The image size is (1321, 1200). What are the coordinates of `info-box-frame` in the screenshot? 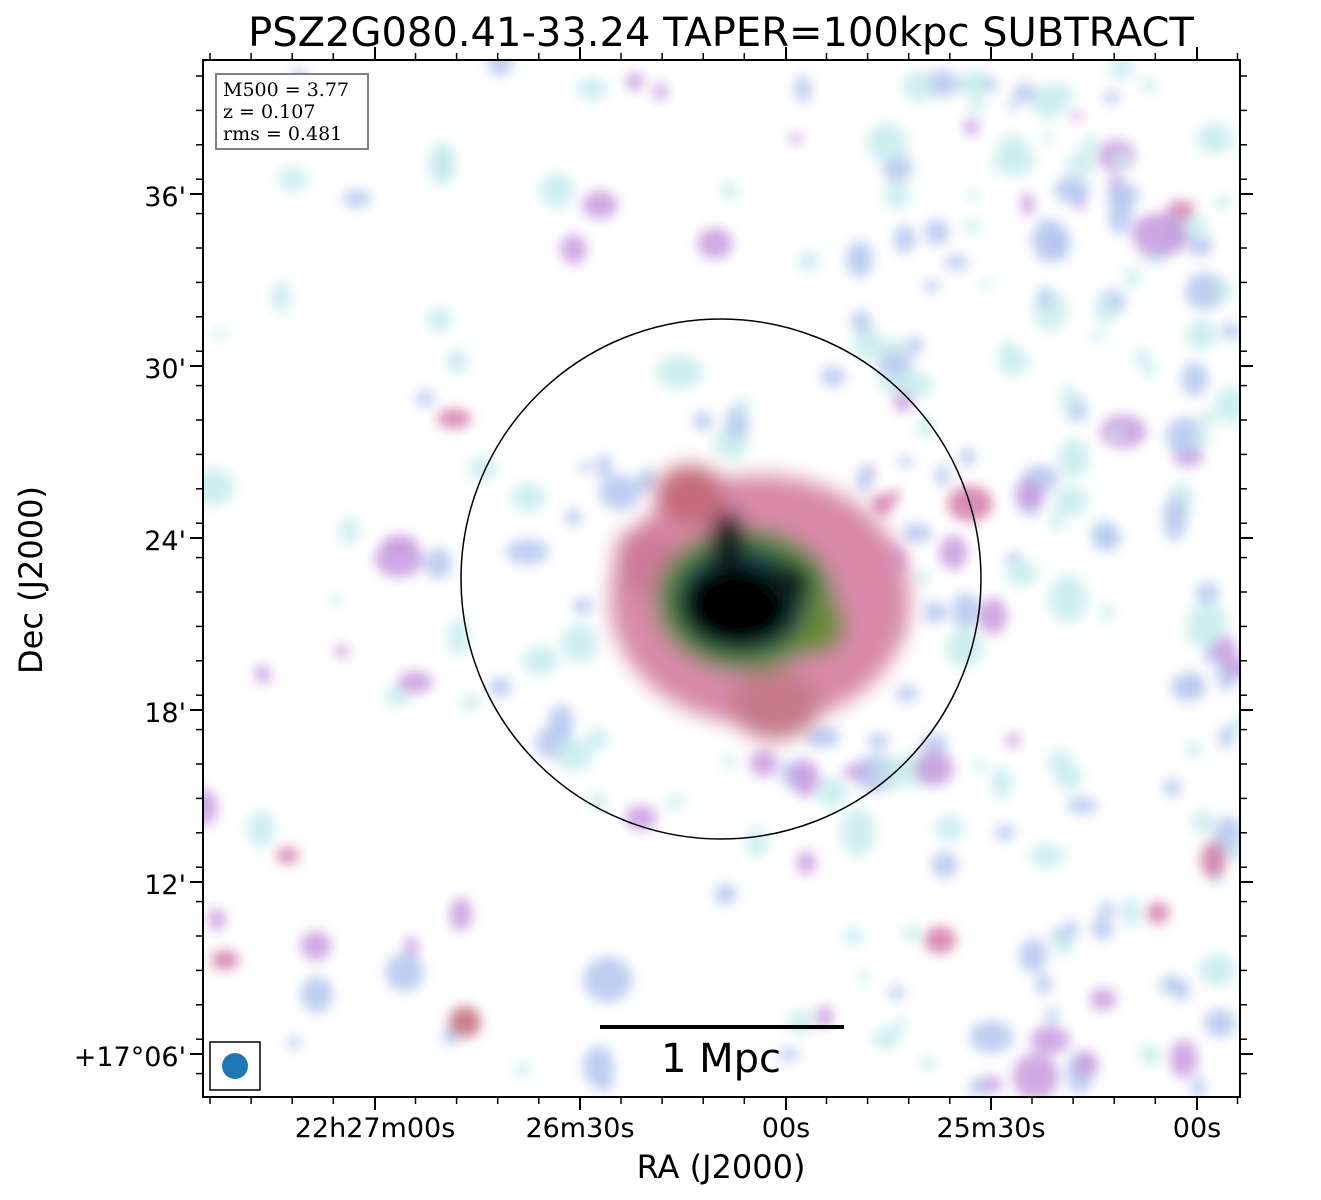 It's located at (292, 111).